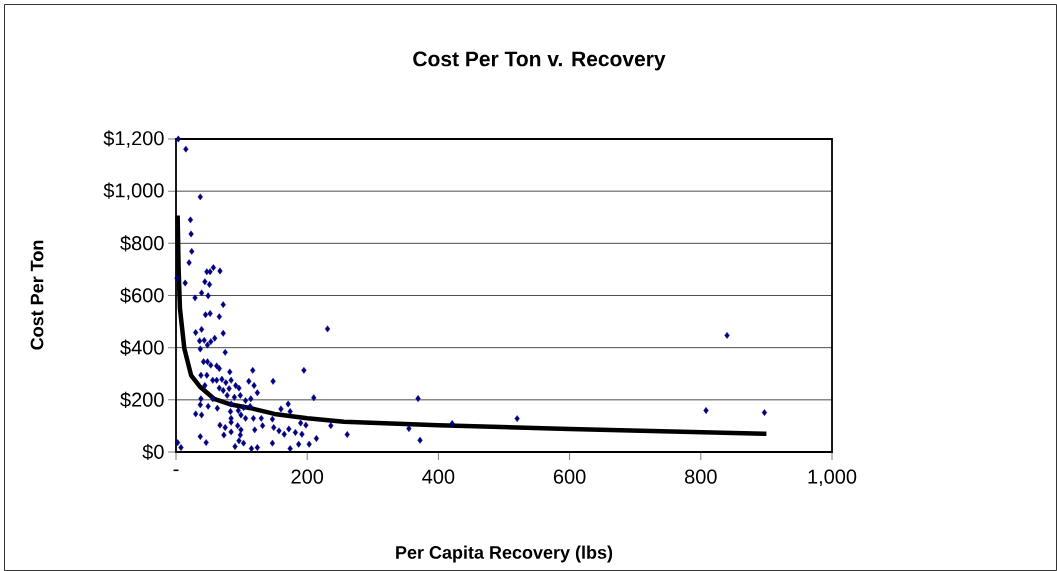 This screenshot has height=571, width=1057. What do you see at coordinates (37, 295) in the screenshot?
I see `y-axis-title: Cost Per Ton` at bounding box center [37, 295].